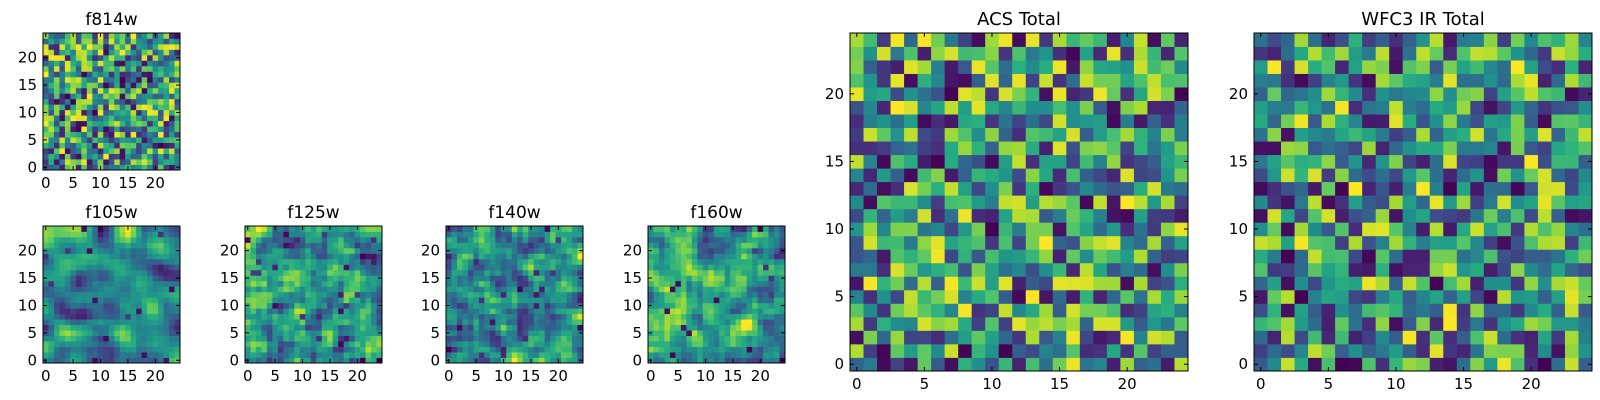 The image size is (1600, 400). I want to click on x-tick-label: 0, so click(1261, 384).